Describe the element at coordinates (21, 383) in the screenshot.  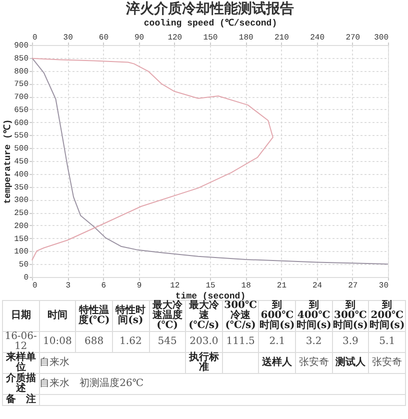
I see `text: 介质描述` at that location.